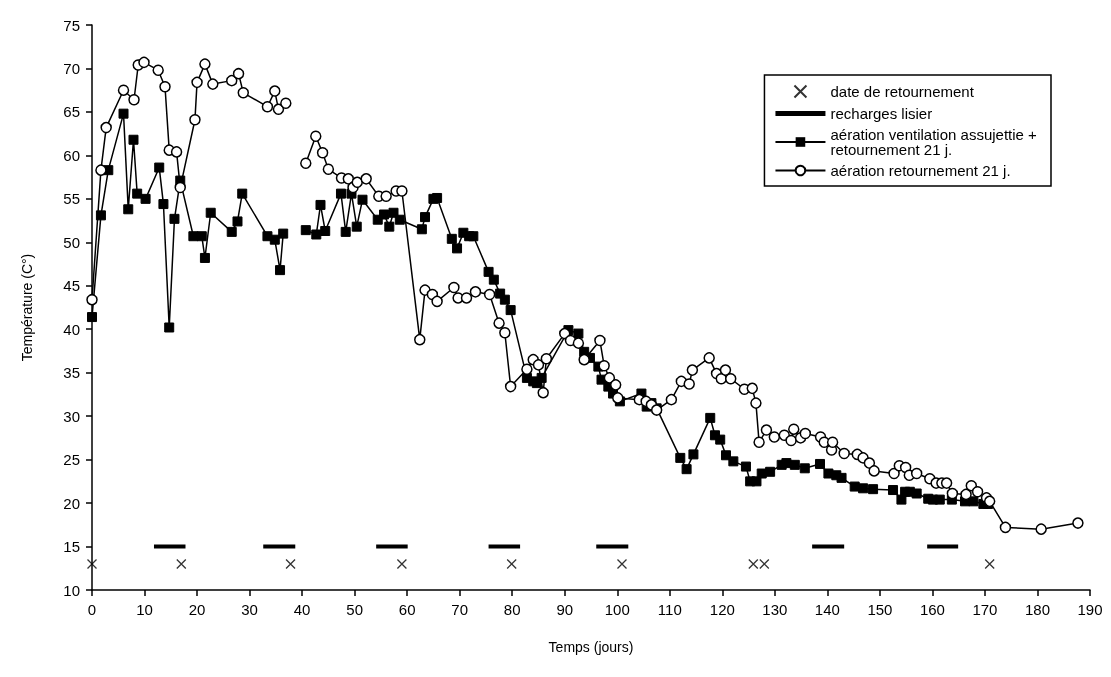  Describe the element at coordinates (71, 286) in the screenshot. I see `y-tick-label: 45` at that location.